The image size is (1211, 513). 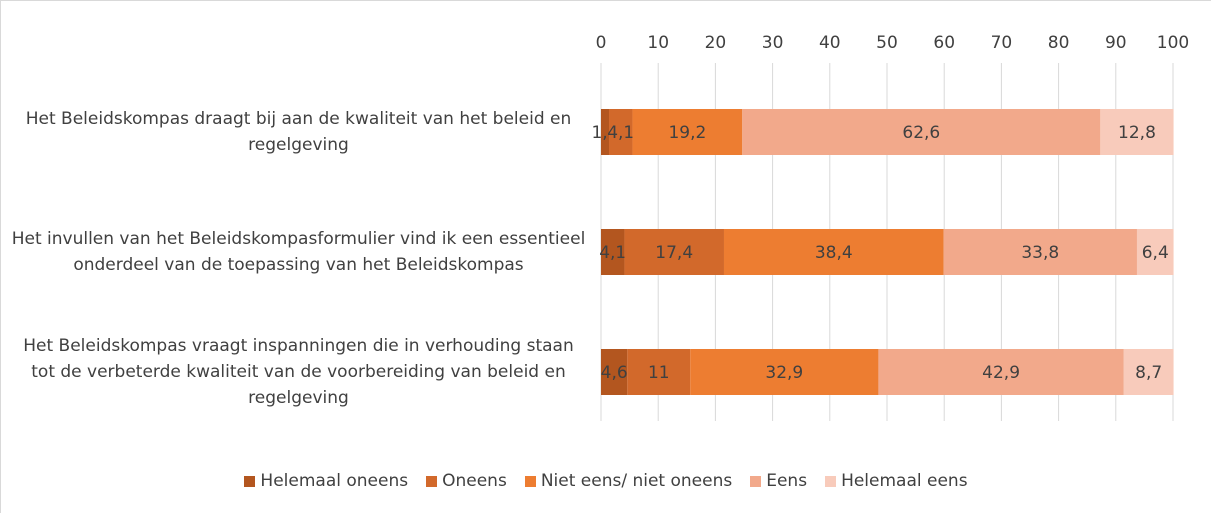 I want to click on data-label: 8,7, so click(x=1148, y=373).